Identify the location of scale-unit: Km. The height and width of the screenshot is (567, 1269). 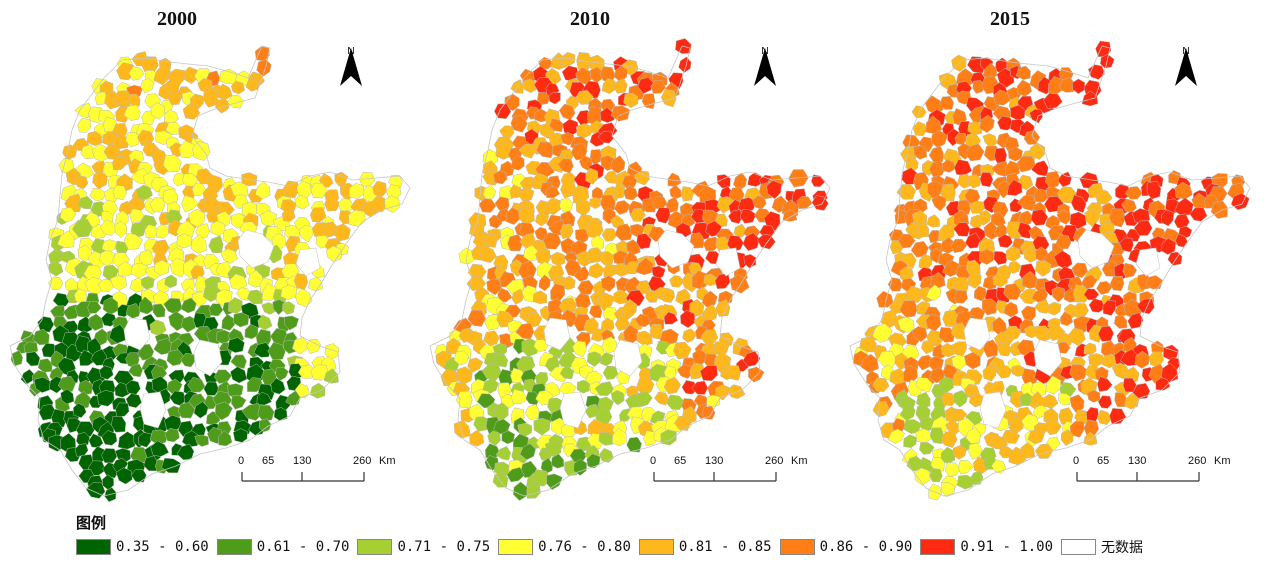
(799, 461).